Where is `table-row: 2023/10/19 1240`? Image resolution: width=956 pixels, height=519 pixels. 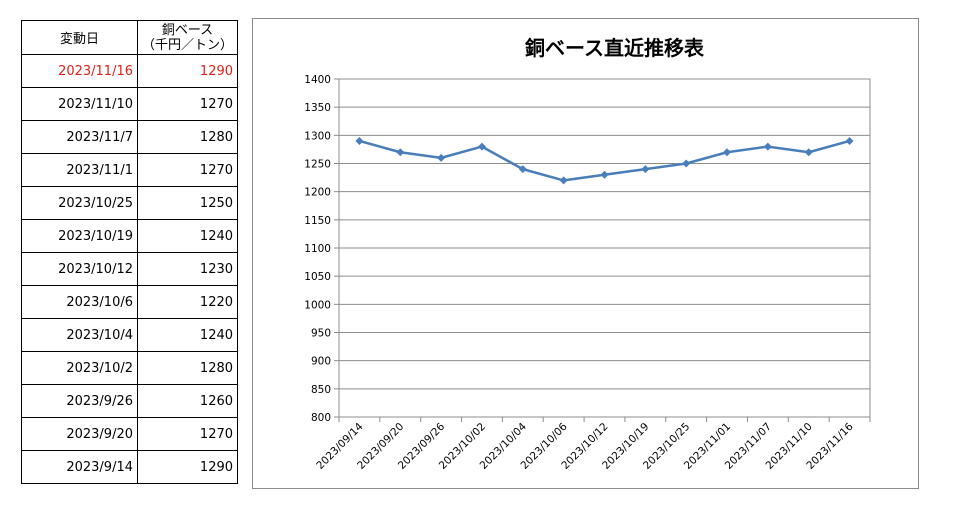
table-row: 2023/10/19 1240 is located at coordinates (130, 236).